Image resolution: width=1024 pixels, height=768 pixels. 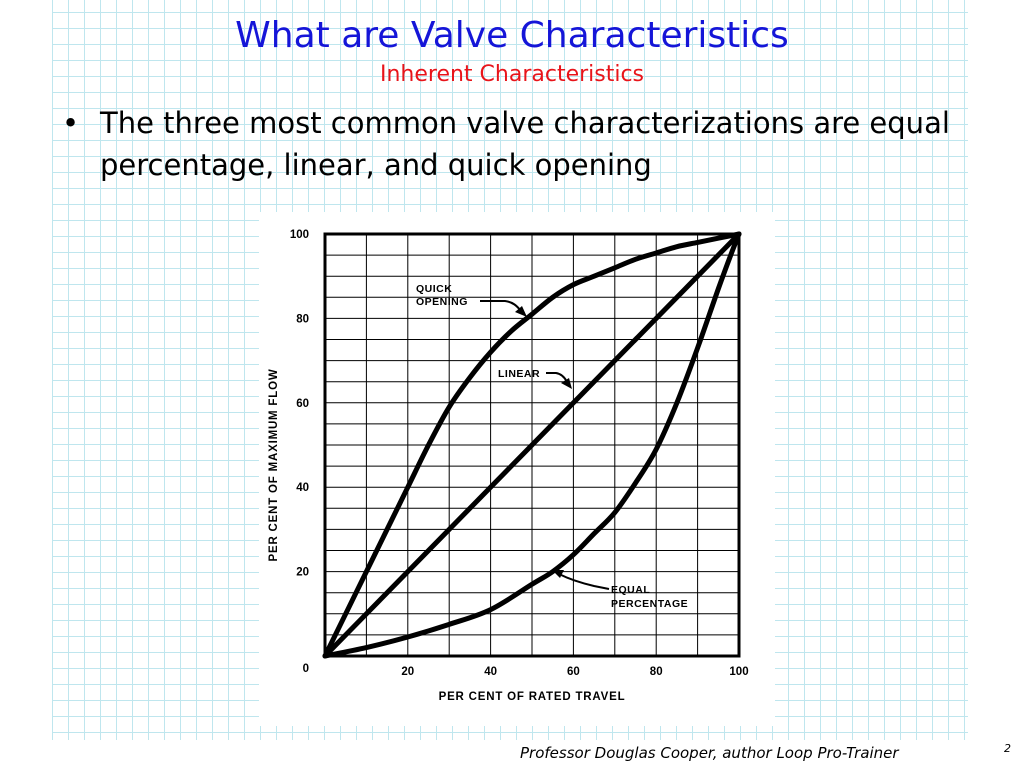 I want to click on y-tick-label: 0, so click(x=306, y=669).